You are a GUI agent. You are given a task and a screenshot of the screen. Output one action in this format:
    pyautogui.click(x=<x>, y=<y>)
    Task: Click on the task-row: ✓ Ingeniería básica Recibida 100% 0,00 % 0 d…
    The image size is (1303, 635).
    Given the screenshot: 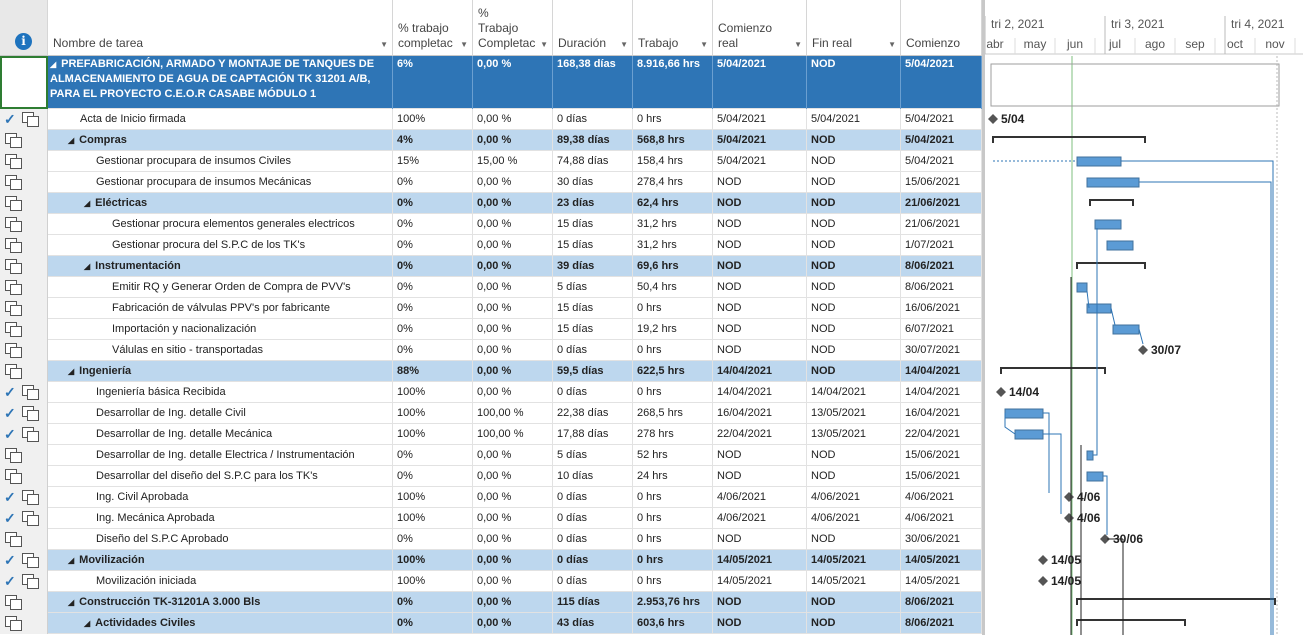 What is the action you would take?
    pyautogui.click(x=491, y=392)
    